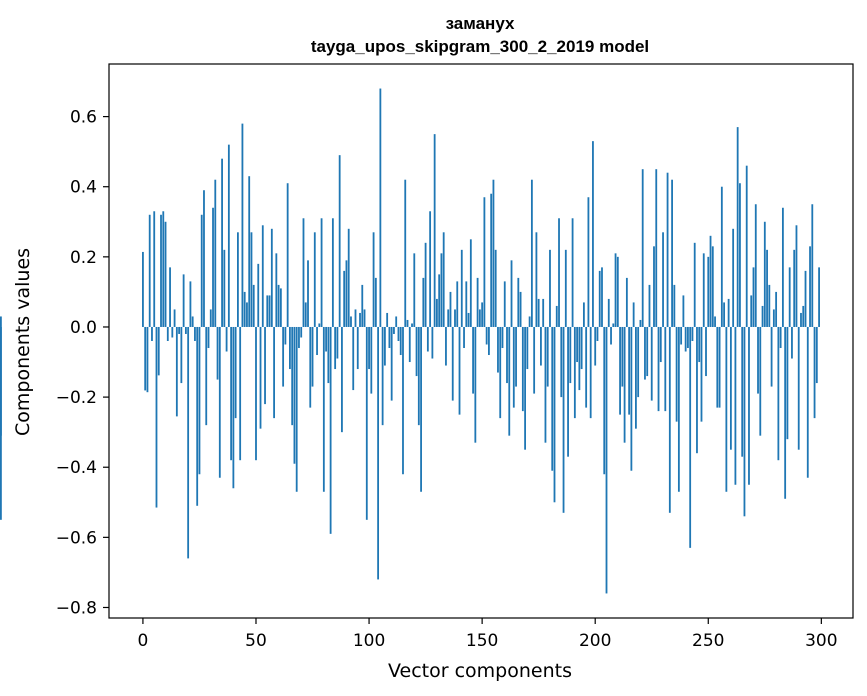  I want to click on y-tick-label: −0.4, so click(76, 468).